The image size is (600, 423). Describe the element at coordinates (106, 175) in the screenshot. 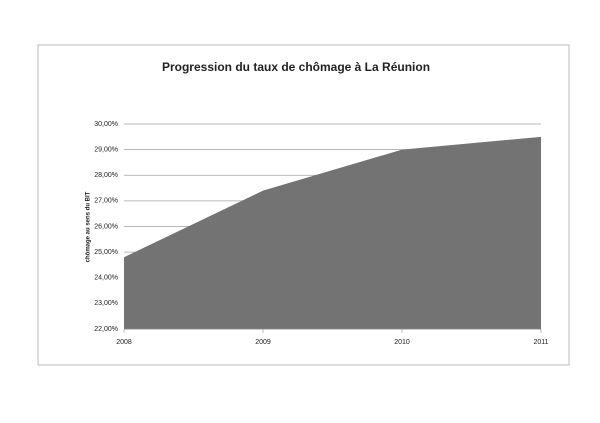

I see `y-tick-label: 28,00%` at that location.